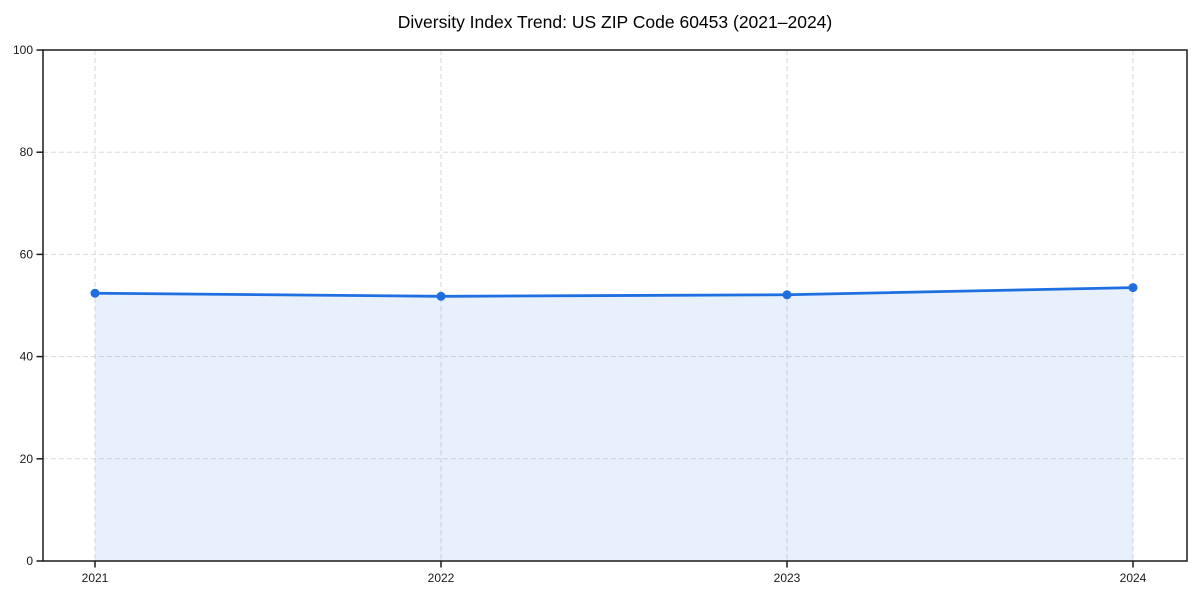 Image resolution: width=1200 pixels, height=600 pixels. I want to click on y-tick-label: 80, so click(27, 152).